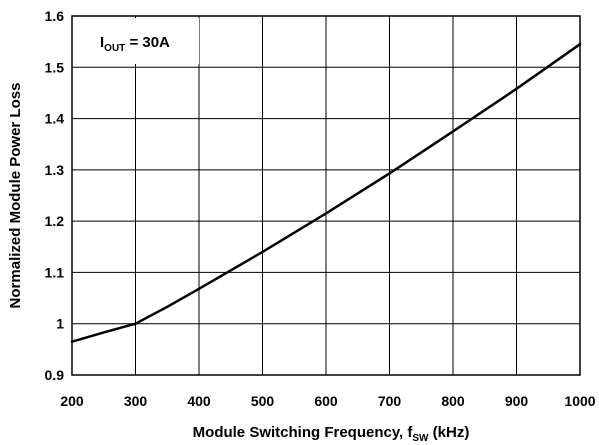 This screenshot has width=599, height=445. I want to click on annotation-box: IOUT = 30A, so click(136, 41).